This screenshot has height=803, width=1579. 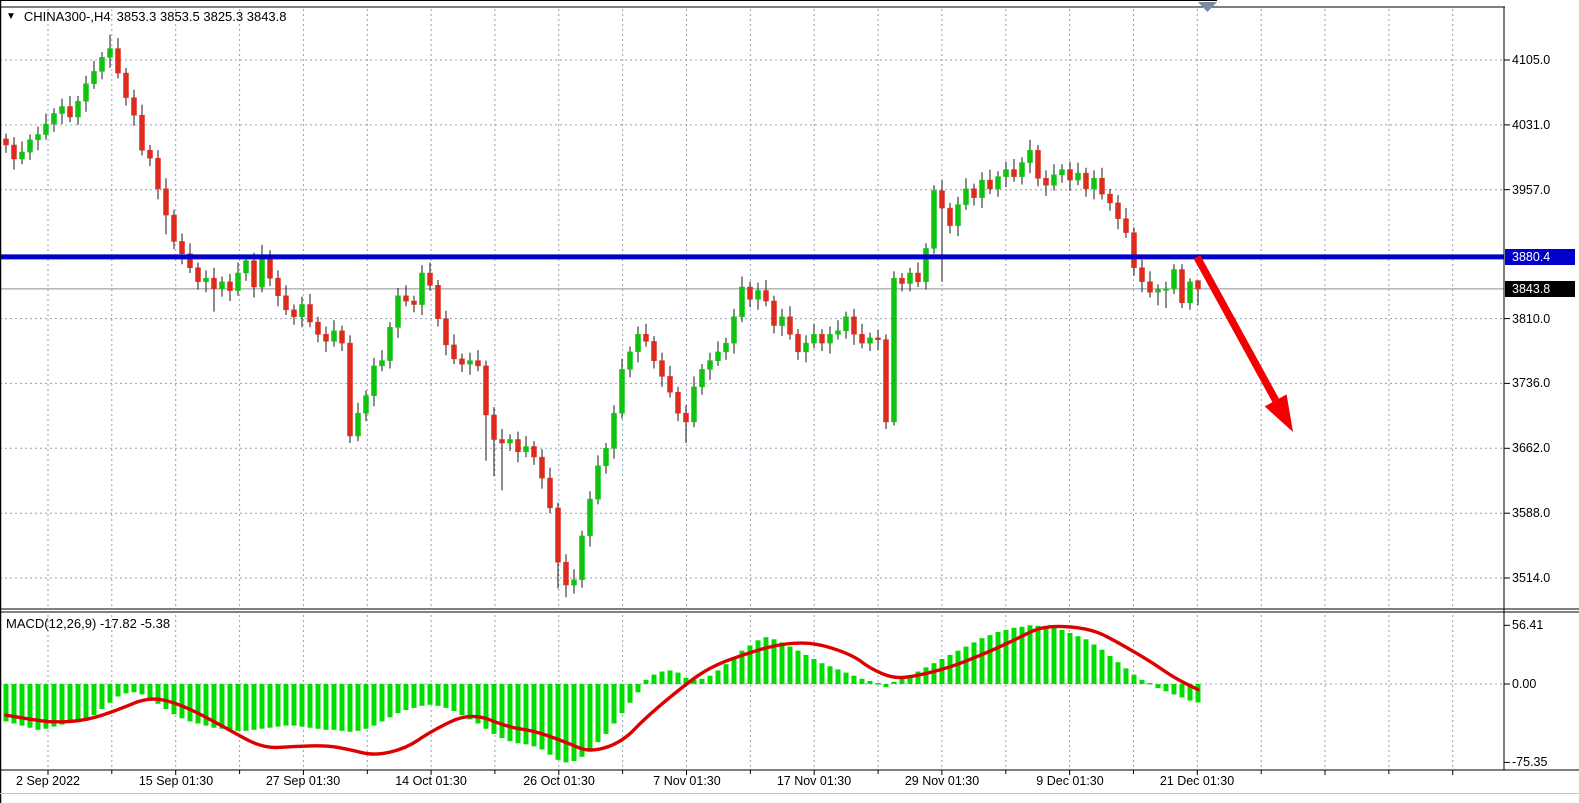 I want to click on down-arrow-annotation, so click(x=1243, y=343).